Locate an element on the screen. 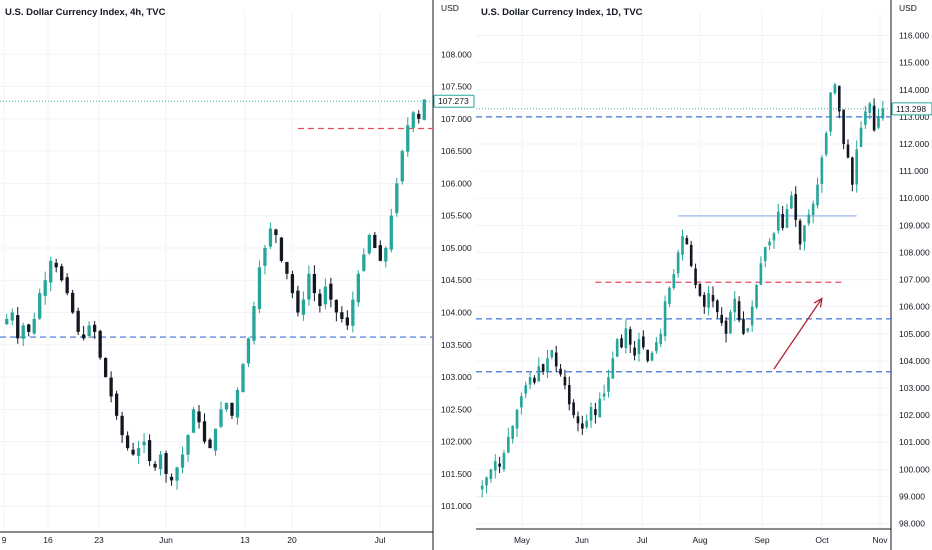 The image size is (932, 550). y-tick-label: 105.500 is located at coordinates (456, 216).